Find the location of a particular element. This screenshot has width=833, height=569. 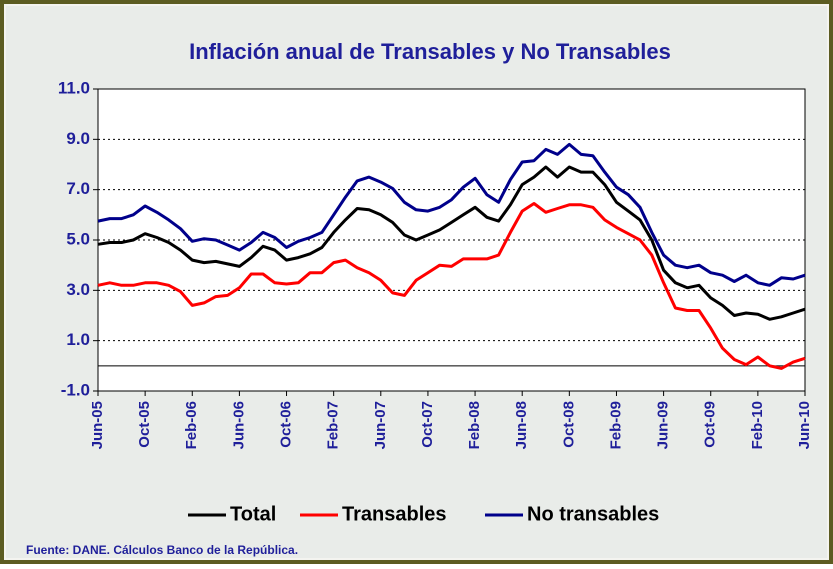

legend-label: Transables is located at coordinates (394, 514).